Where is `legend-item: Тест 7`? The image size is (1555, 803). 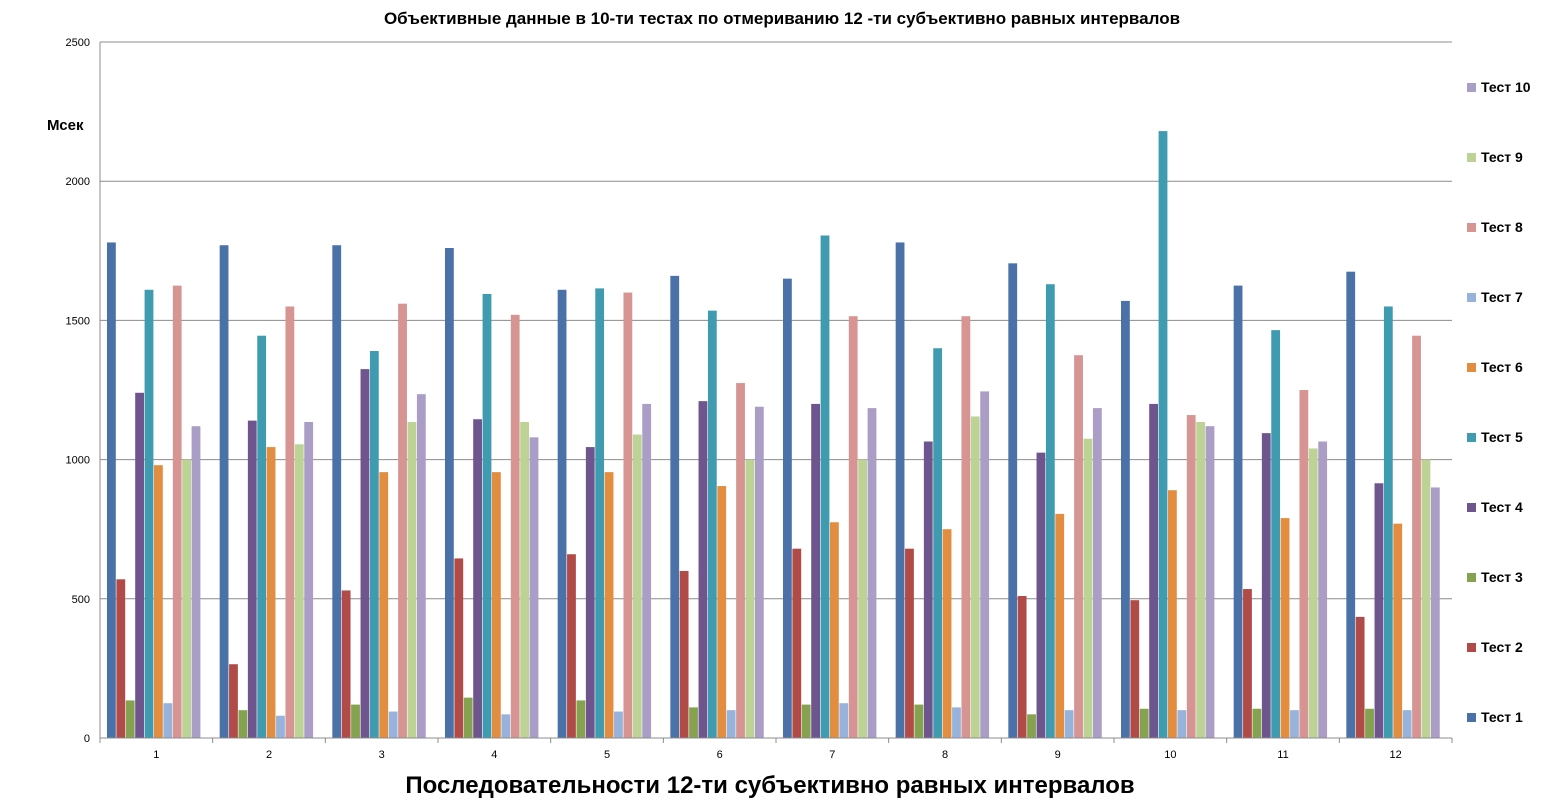 legend-item: Тест 7 is located at coordinates (1495, 297).